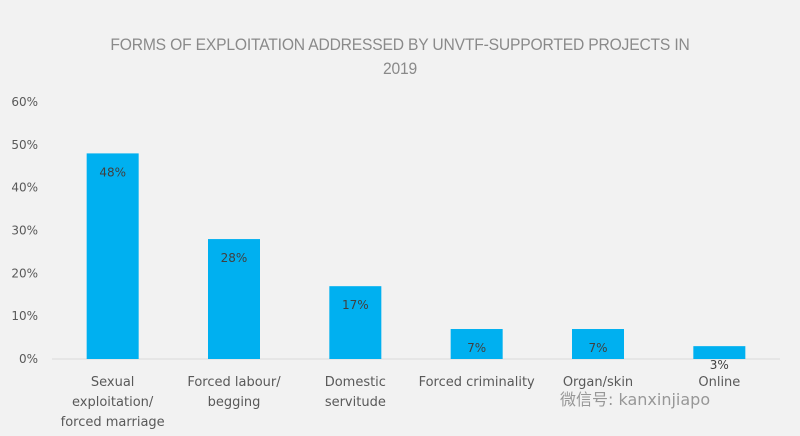 The width and height of the screenshot is (800, 436). Describe the element at coordinates (598, 382) in the screenshot. I see `x-category-label: Organ/skin` at that location.